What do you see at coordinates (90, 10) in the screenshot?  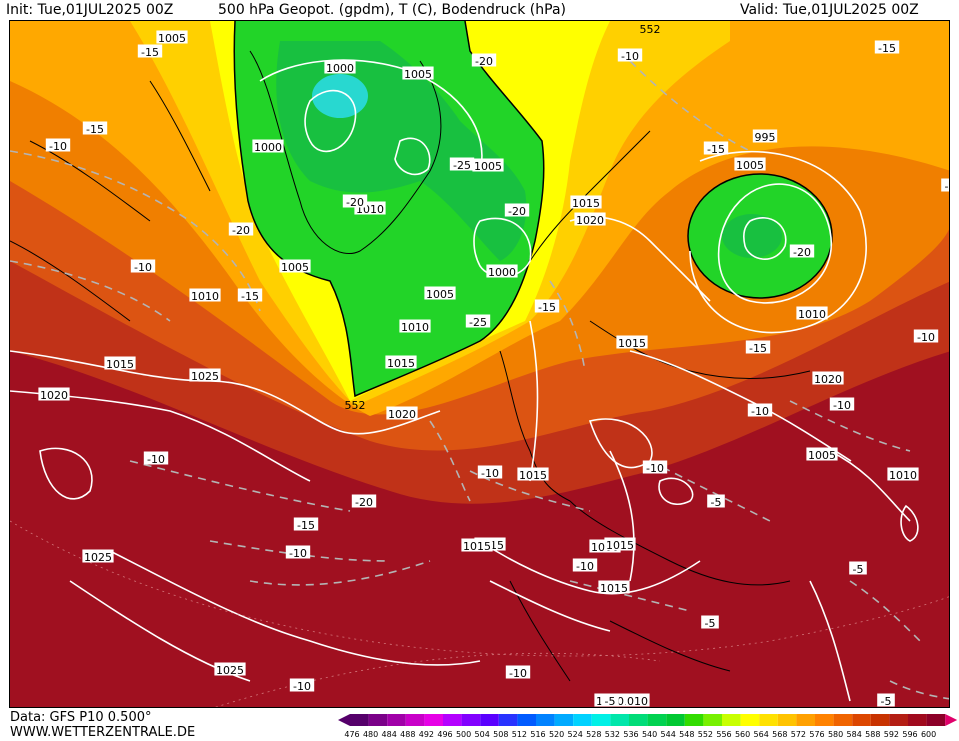 I see `init-label: Init: Tue,01JUL2025 00Z` at bounding box center [90, 10].